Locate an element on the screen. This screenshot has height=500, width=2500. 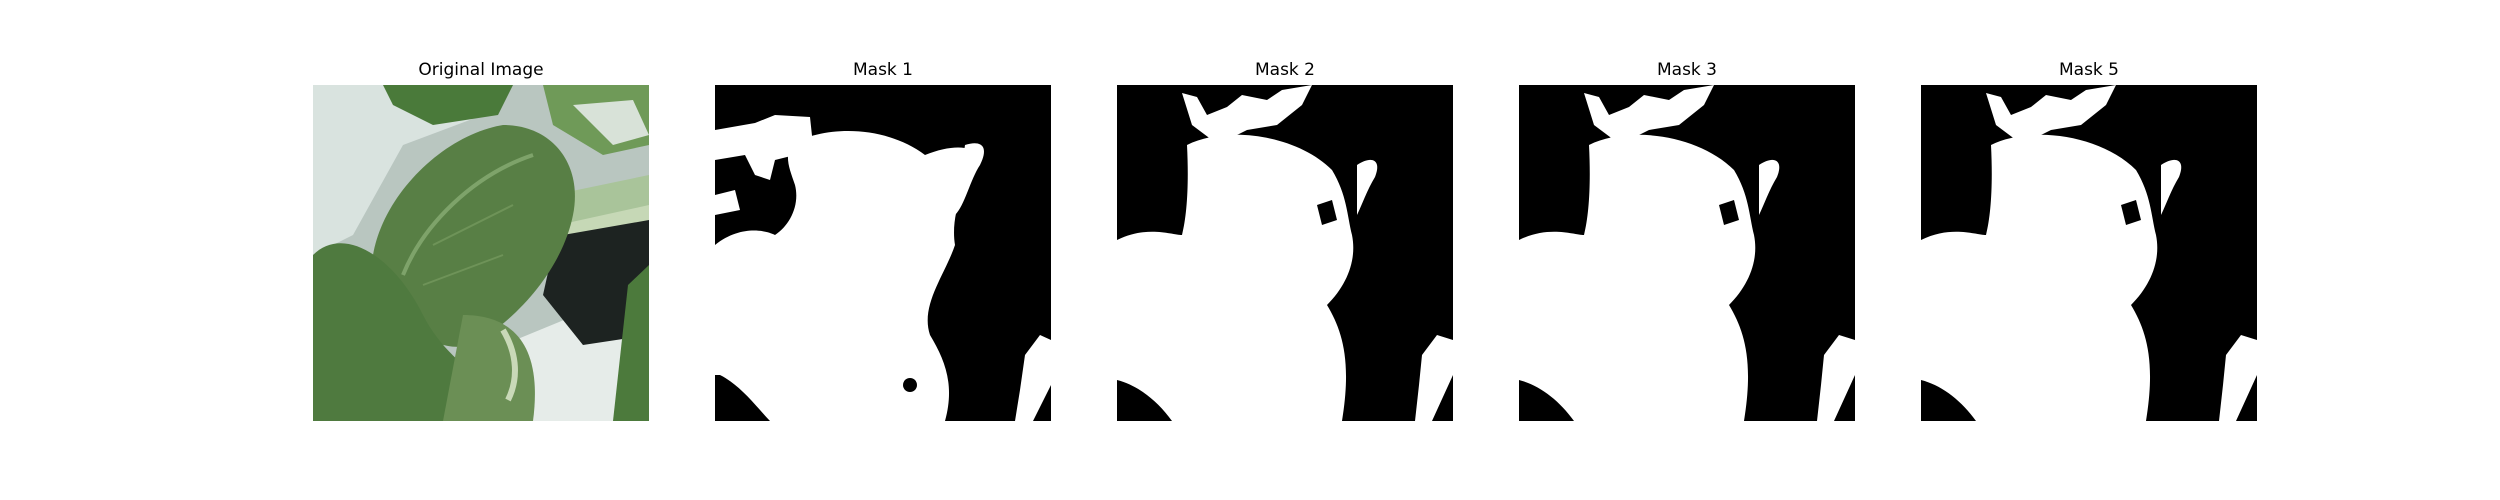
leaf-photo is located at coordinates (481, 253).